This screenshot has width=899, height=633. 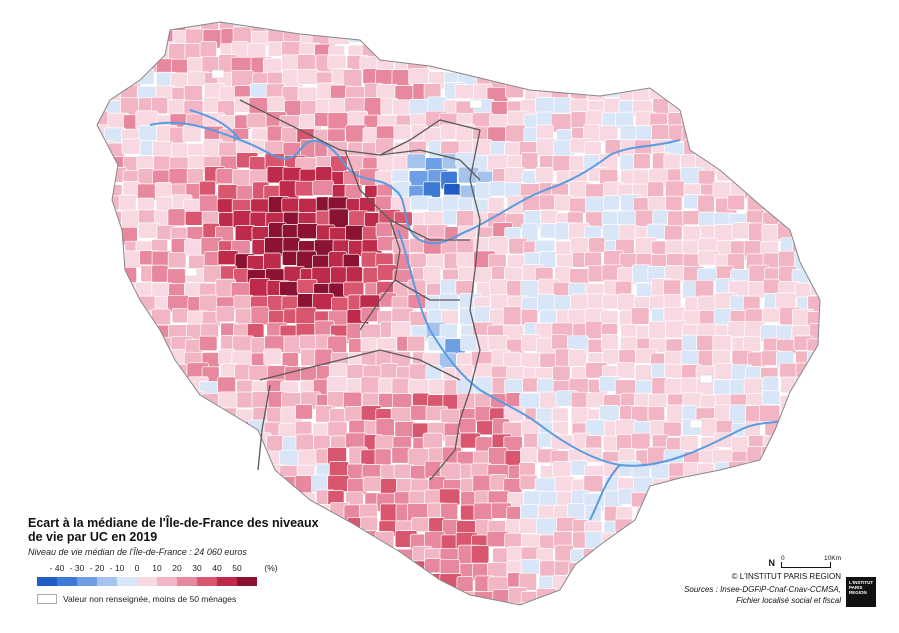 I want to click on legend-tick-label: 50, so click(x=237, y=568).